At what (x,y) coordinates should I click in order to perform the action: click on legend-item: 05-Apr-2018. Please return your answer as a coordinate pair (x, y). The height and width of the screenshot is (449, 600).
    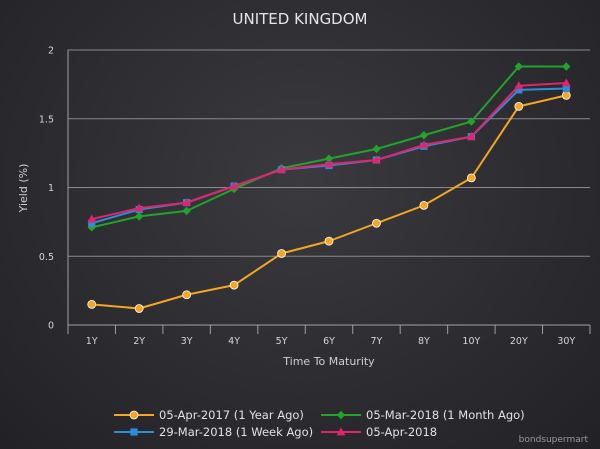
    Looking at the image, I should click on (379, 432).